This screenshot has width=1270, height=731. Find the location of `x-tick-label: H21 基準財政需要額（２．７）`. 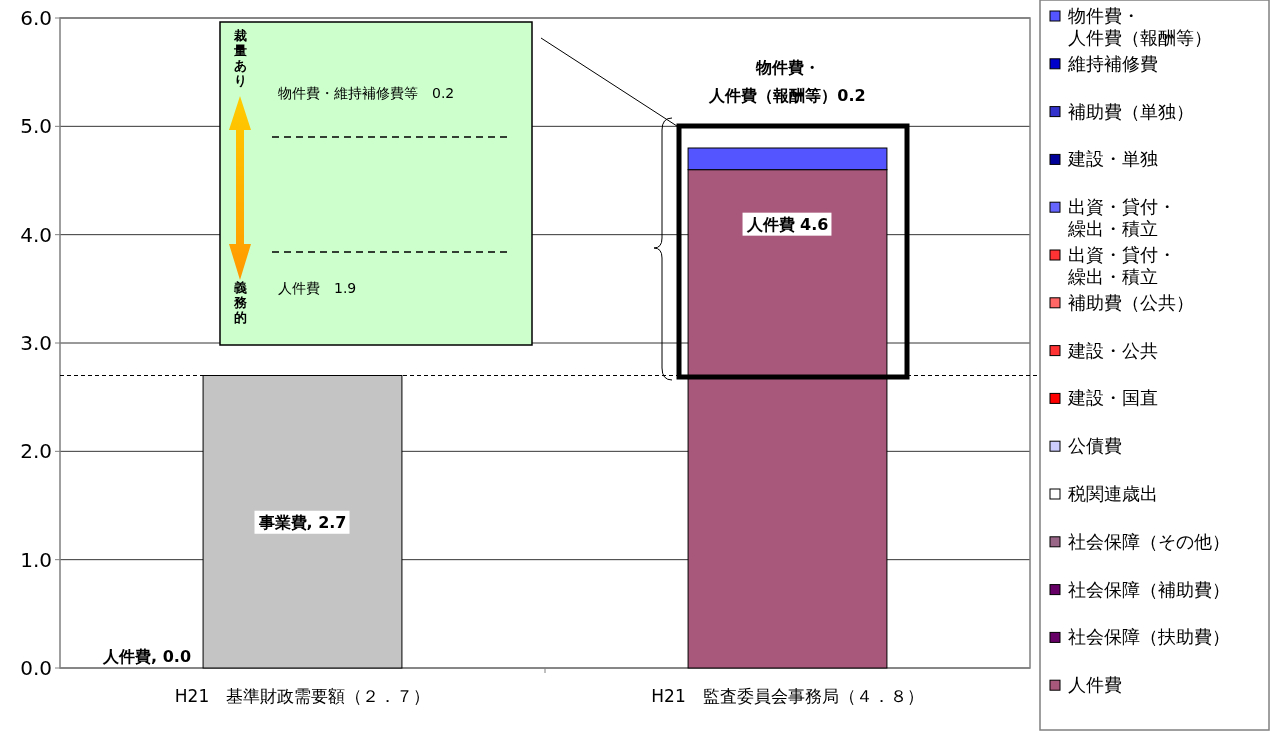

x-tick-label: H21 基準財政需要額（２．７） is located at coordinates (302, 696).